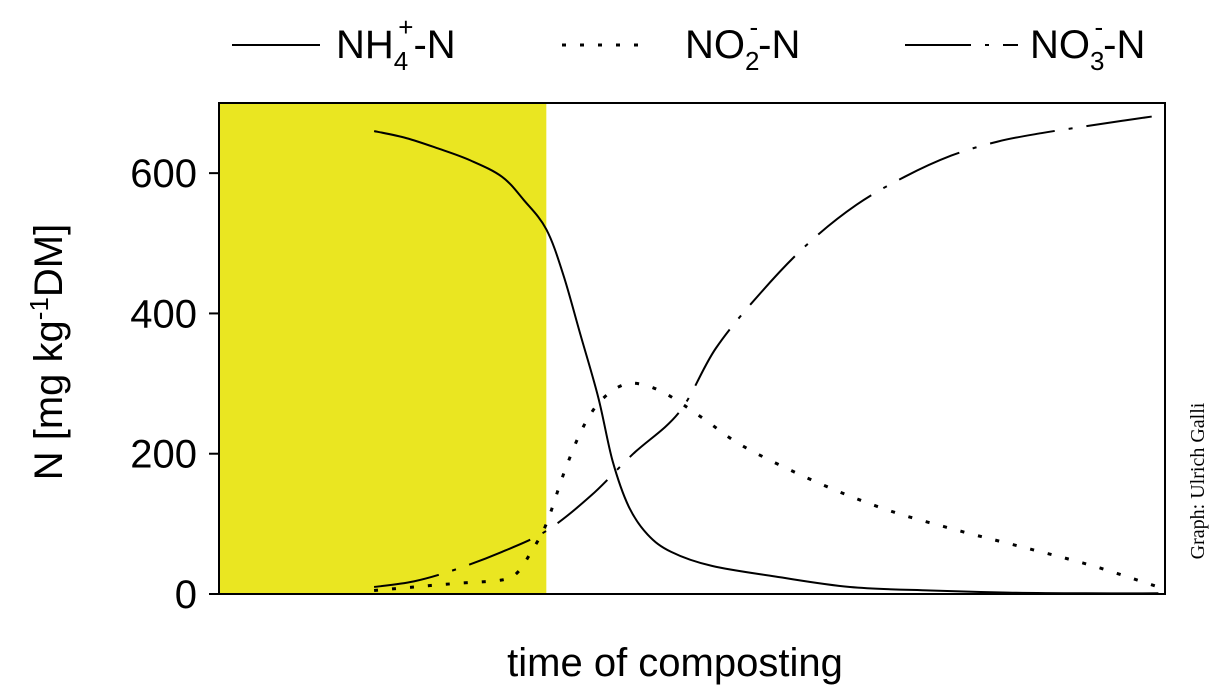 This screenshot has width=1213, height=691. What do you see at coordinates (1087, 44) in the screenshot?
I see `legend-label-no3: NO3--N` at bounding box center [1087, 44].